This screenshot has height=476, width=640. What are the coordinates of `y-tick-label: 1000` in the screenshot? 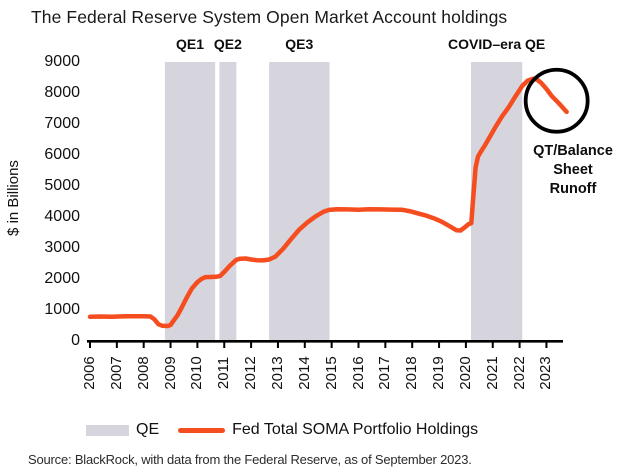 It's located at (62, 309).